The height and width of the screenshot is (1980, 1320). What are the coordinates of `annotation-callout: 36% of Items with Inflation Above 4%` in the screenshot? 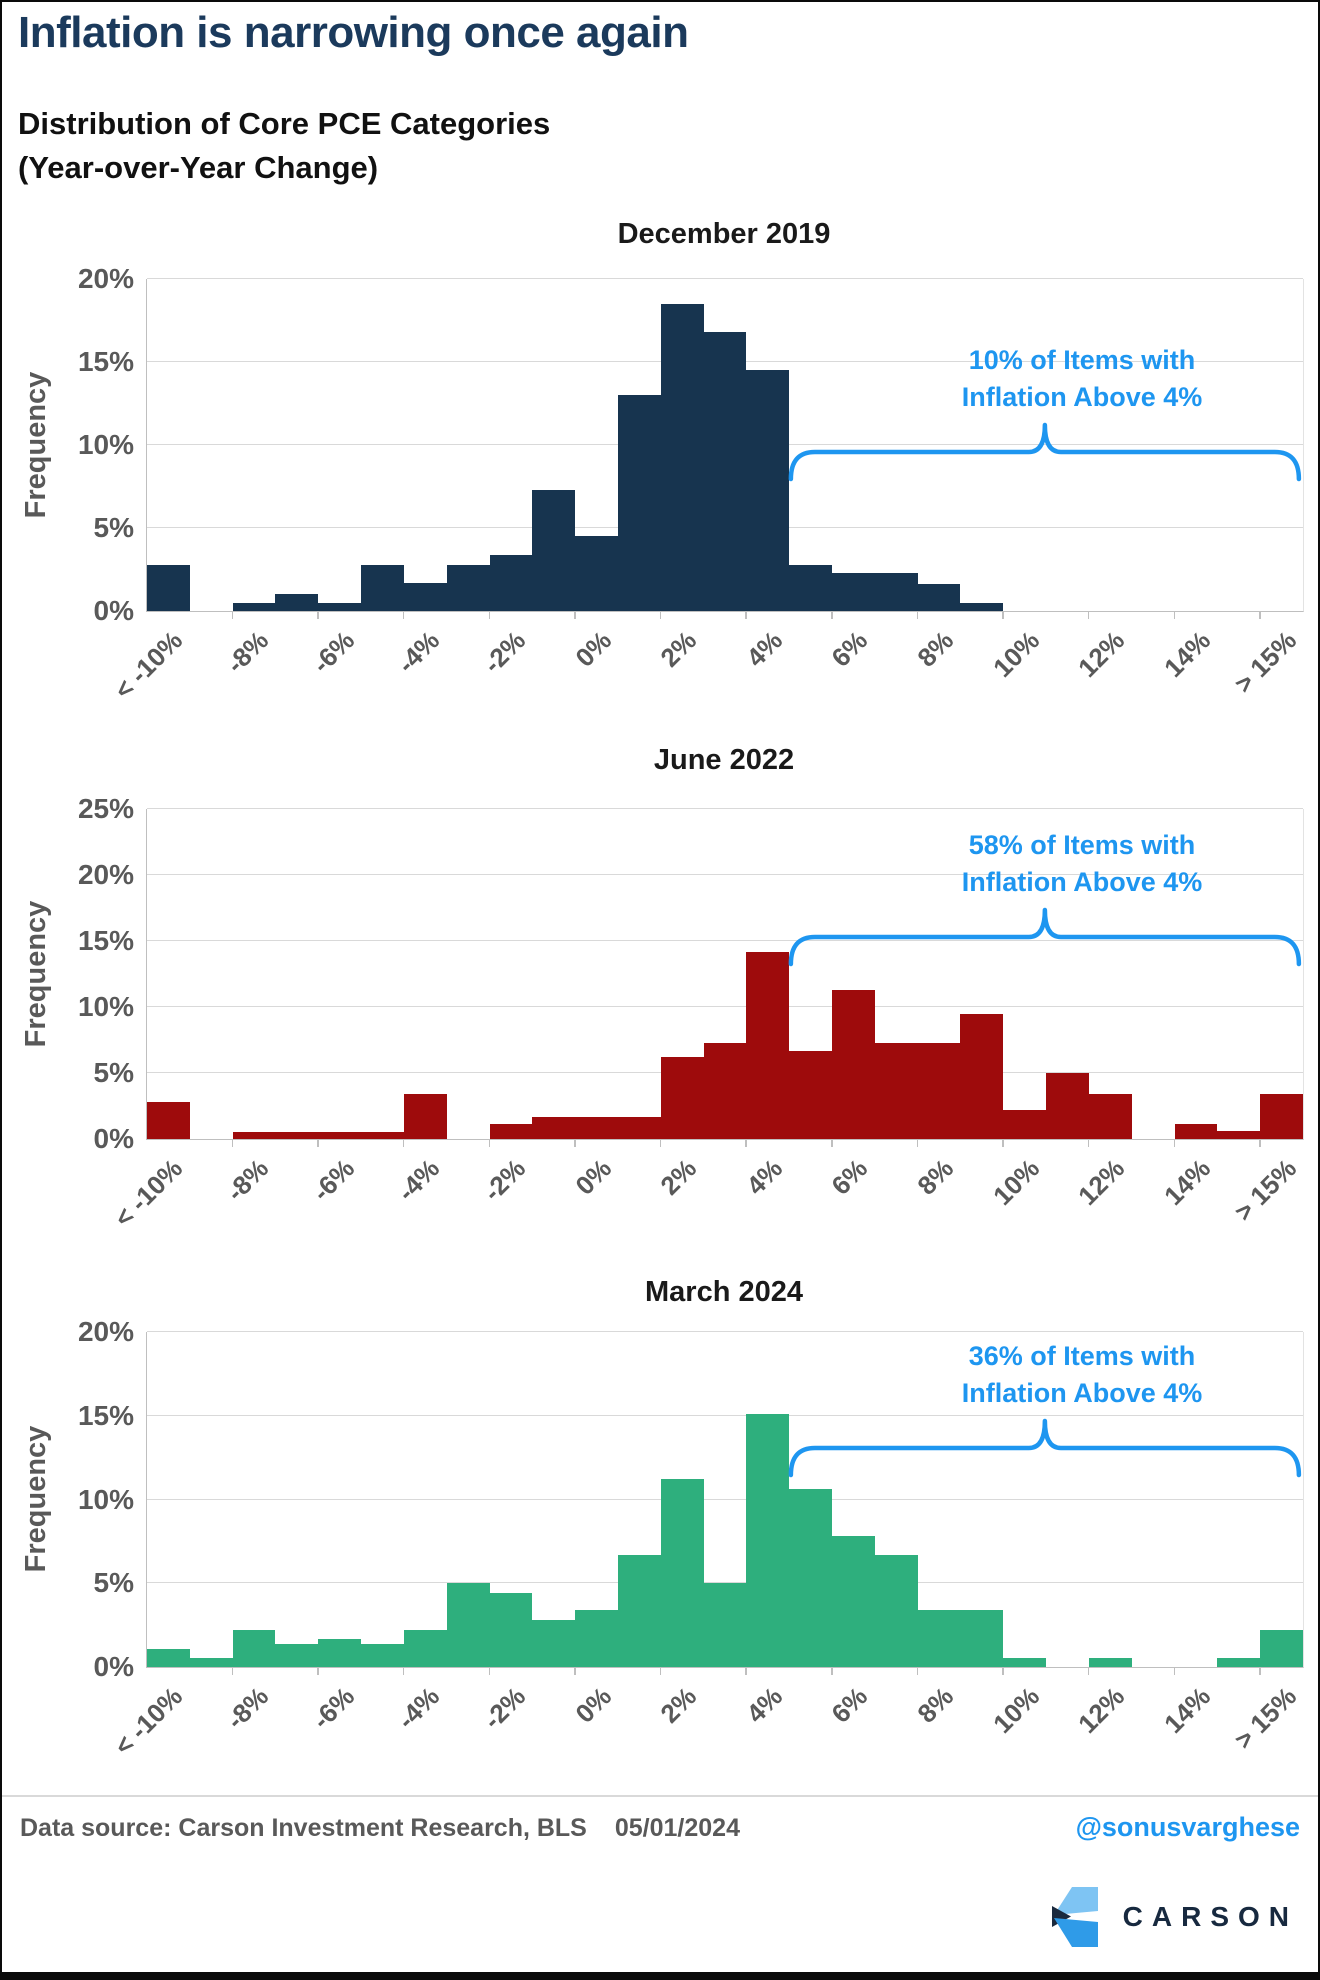 It's located at (1070, 1375).